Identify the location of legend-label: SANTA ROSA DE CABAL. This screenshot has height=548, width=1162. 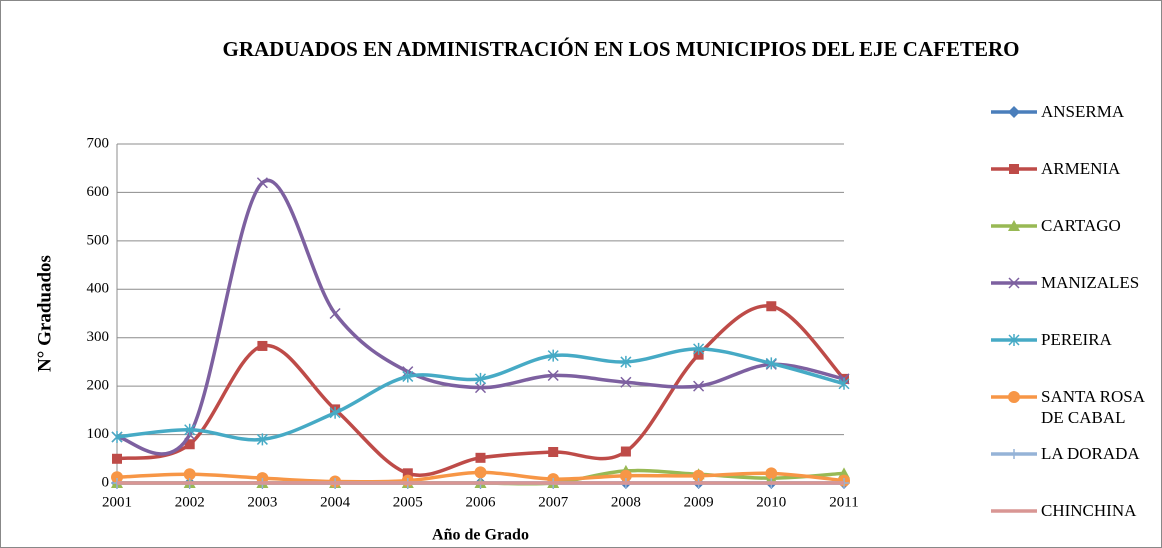
(1093, 407).